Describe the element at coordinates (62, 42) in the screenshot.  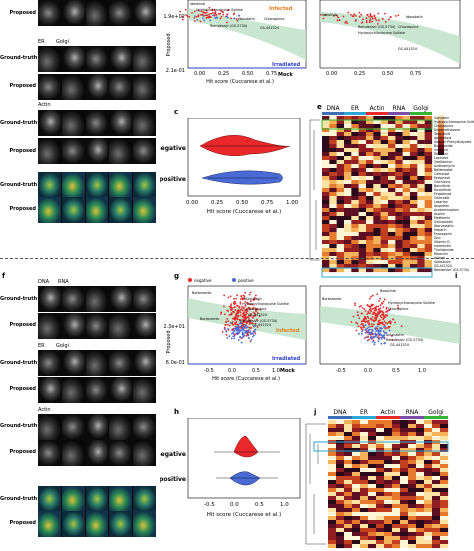
I see `channel-label-golgi: Golgi` at that location.